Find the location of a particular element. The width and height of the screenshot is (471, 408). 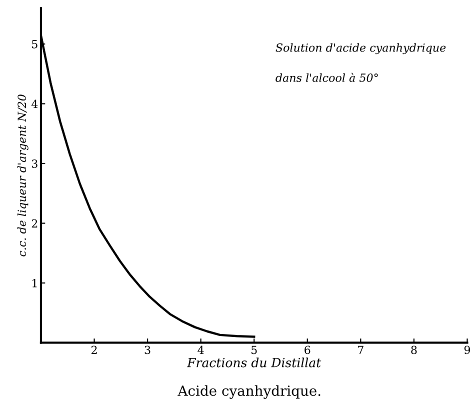

x-tick-label: 2 is located at coordinates (94, 350).